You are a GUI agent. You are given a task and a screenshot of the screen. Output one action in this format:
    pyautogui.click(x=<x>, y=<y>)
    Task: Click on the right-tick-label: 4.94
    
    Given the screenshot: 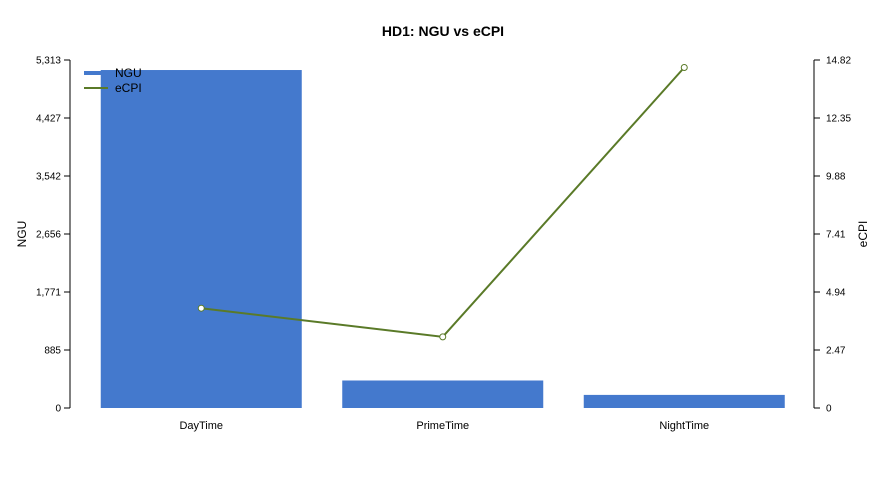 What is the action you would take?
    pyautogui.click(x=836, y=293)
    